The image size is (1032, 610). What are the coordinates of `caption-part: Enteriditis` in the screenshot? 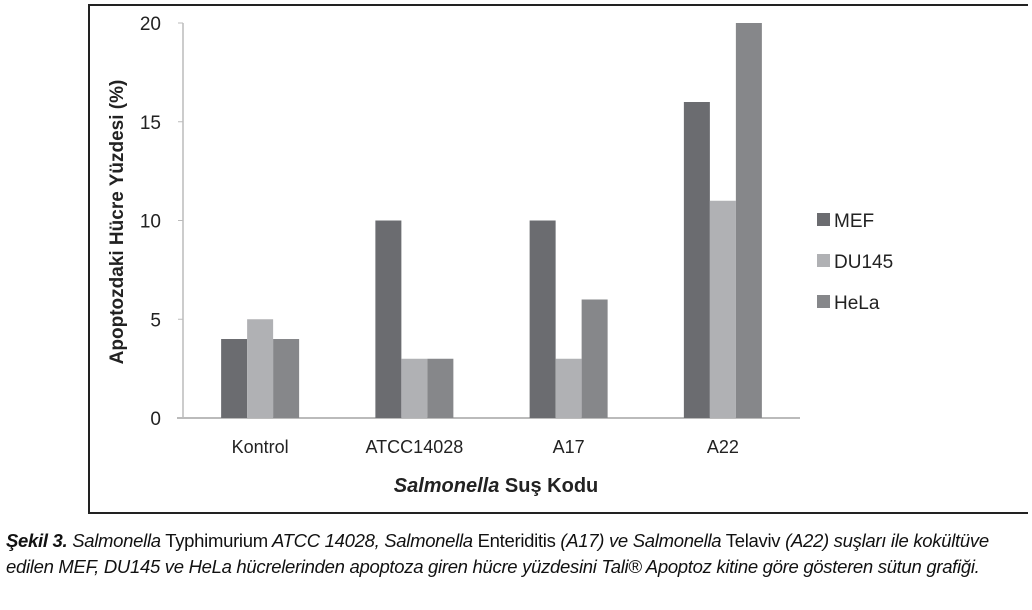 It's located at (514, 540).